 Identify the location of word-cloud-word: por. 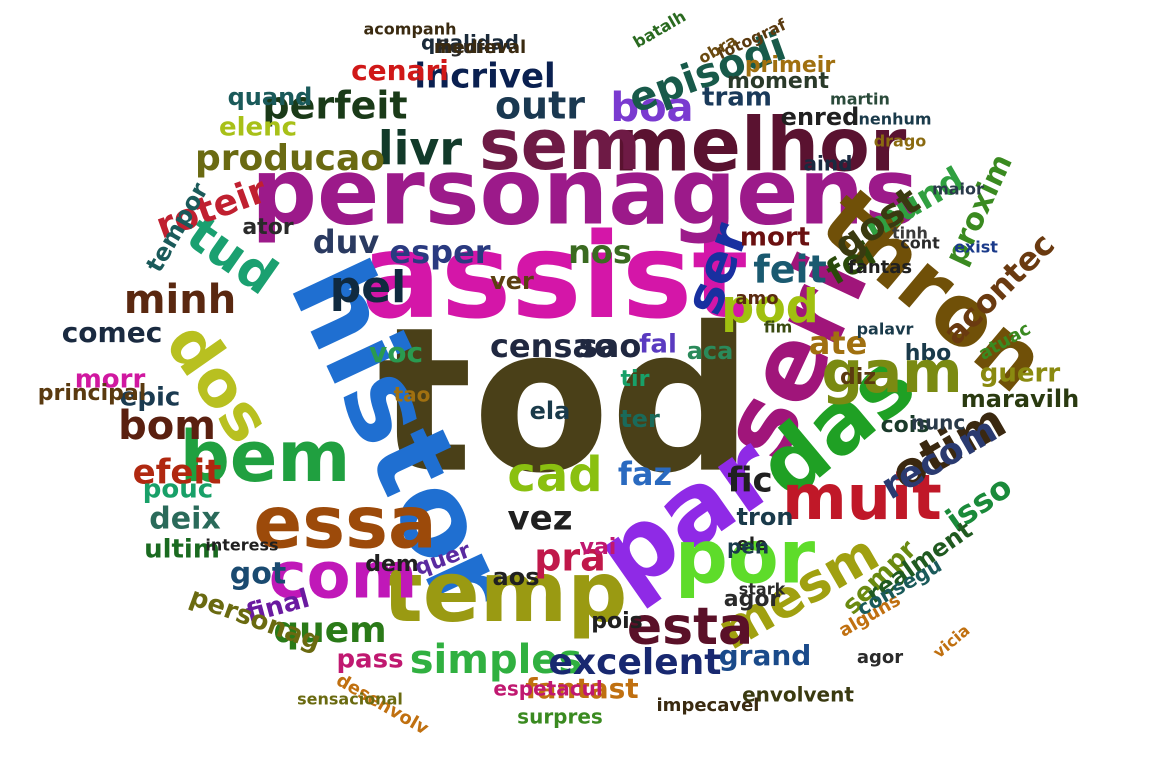
(745, 558).